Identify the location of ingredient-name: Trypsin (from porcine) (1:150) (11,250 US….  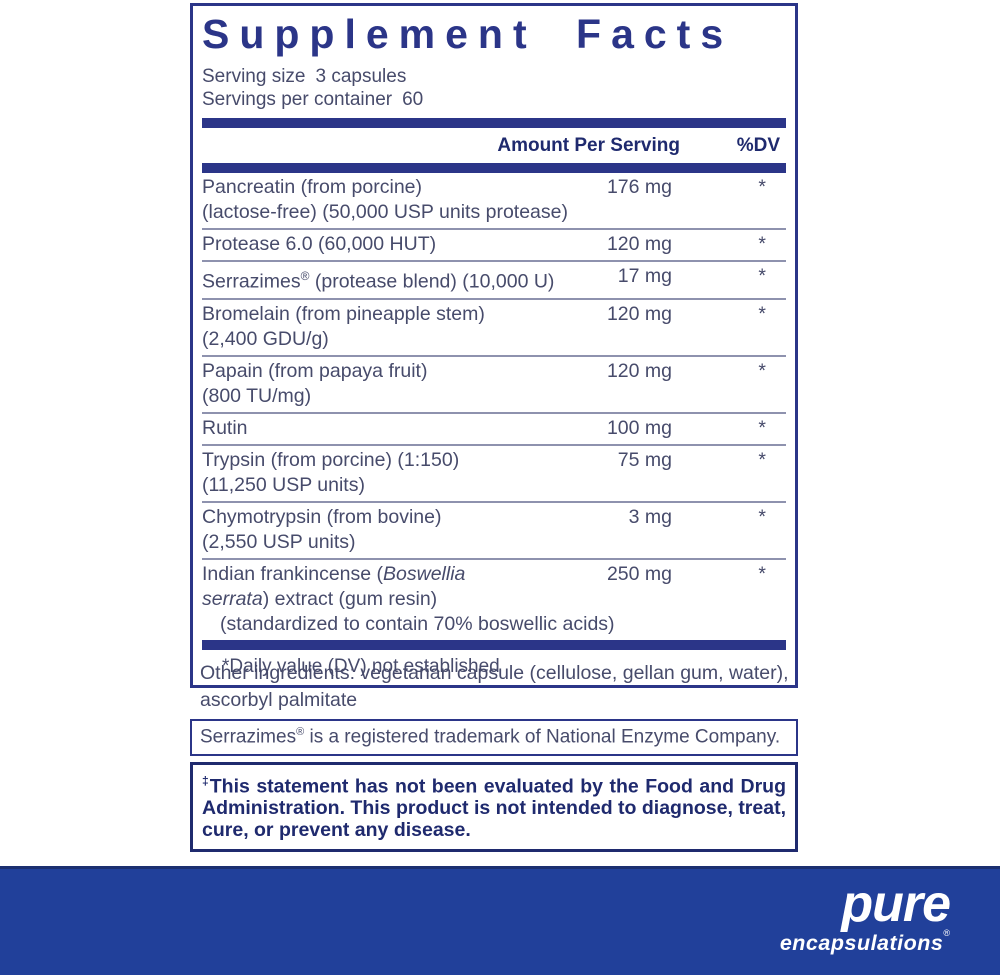
(331, 472).